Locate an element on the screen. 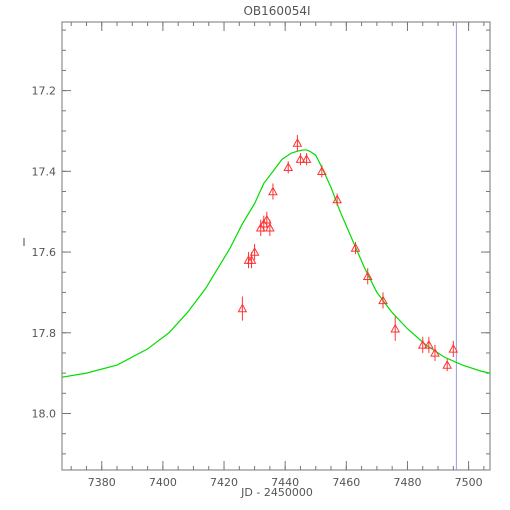 The height and width of the screenshot is (510, 510). y-tick-label: 17.2 is located at coordinates (44, 91).